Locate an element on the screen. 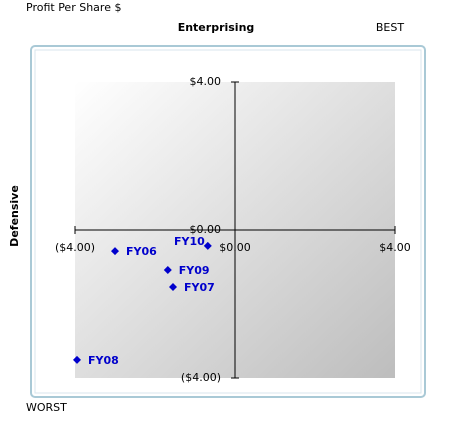 The width and height of the screenshot is (451, 434). point-label: FY08 is located at coordinates (103, 360).